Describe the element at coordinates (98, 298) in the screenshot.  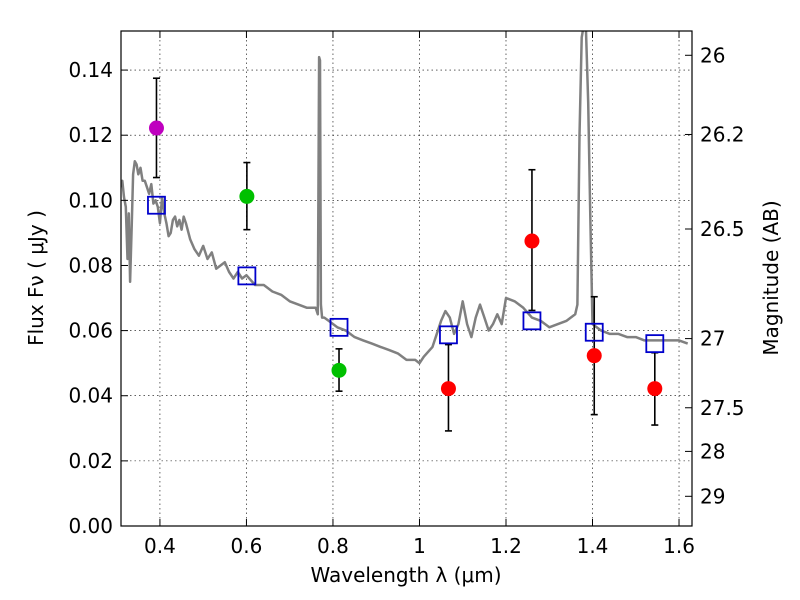
I see `y-axis-left: 0.00 0.02 0.04 0.06 0.08 0.10 0.12 0.14` at that location.